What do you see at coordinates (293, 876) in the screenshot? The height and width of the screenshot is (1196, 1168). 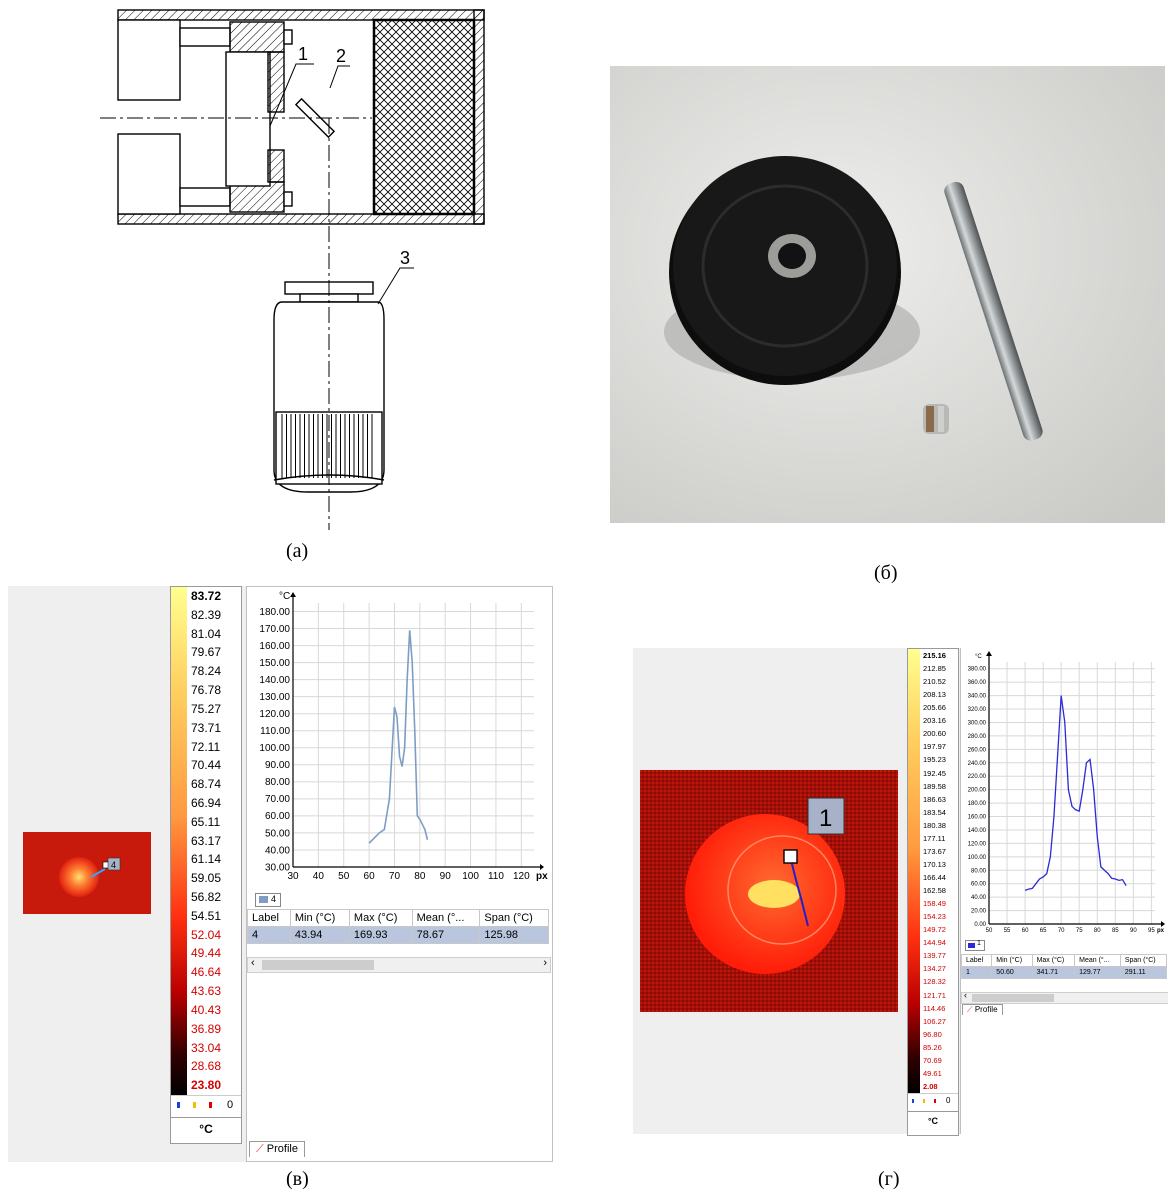 I see `x-tick-label: 30` at bounding box center [293, 876].